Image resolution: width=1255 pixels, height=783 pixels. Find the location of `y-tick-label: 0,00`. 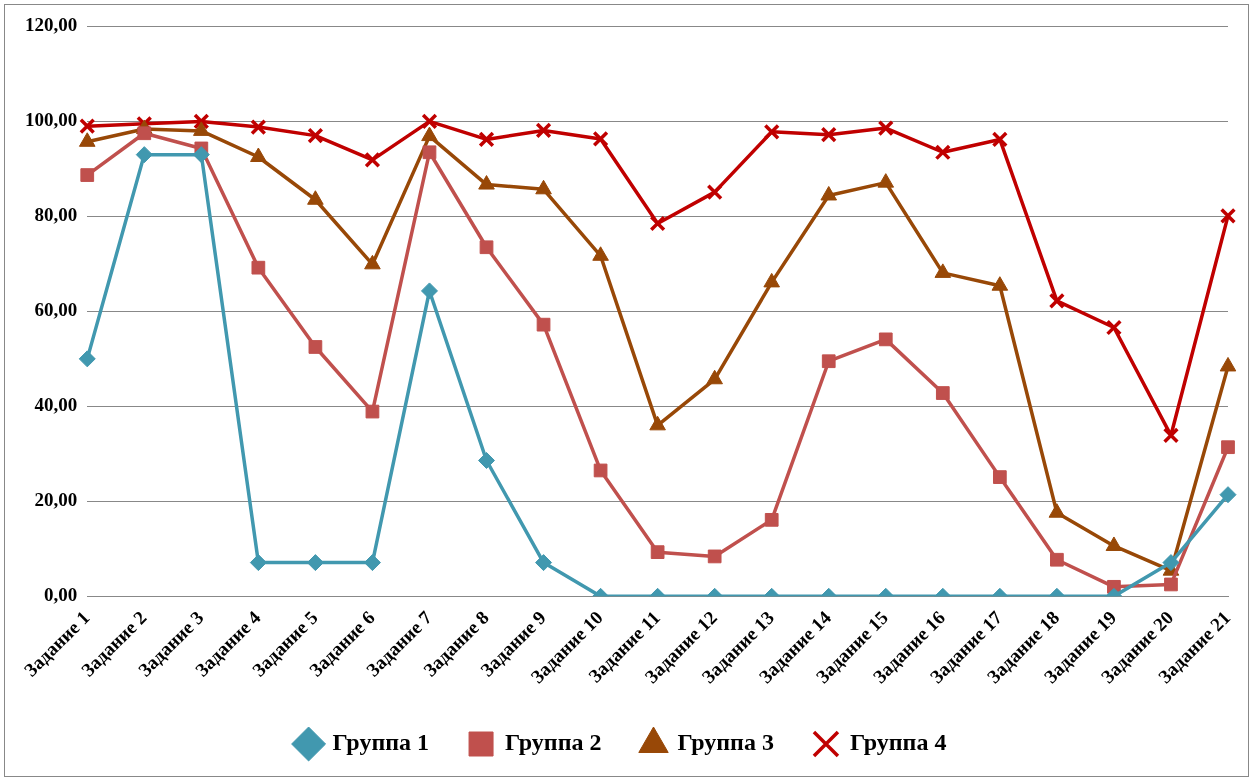

y-tick-label: 0,00 is located at coordinates (61, 595).